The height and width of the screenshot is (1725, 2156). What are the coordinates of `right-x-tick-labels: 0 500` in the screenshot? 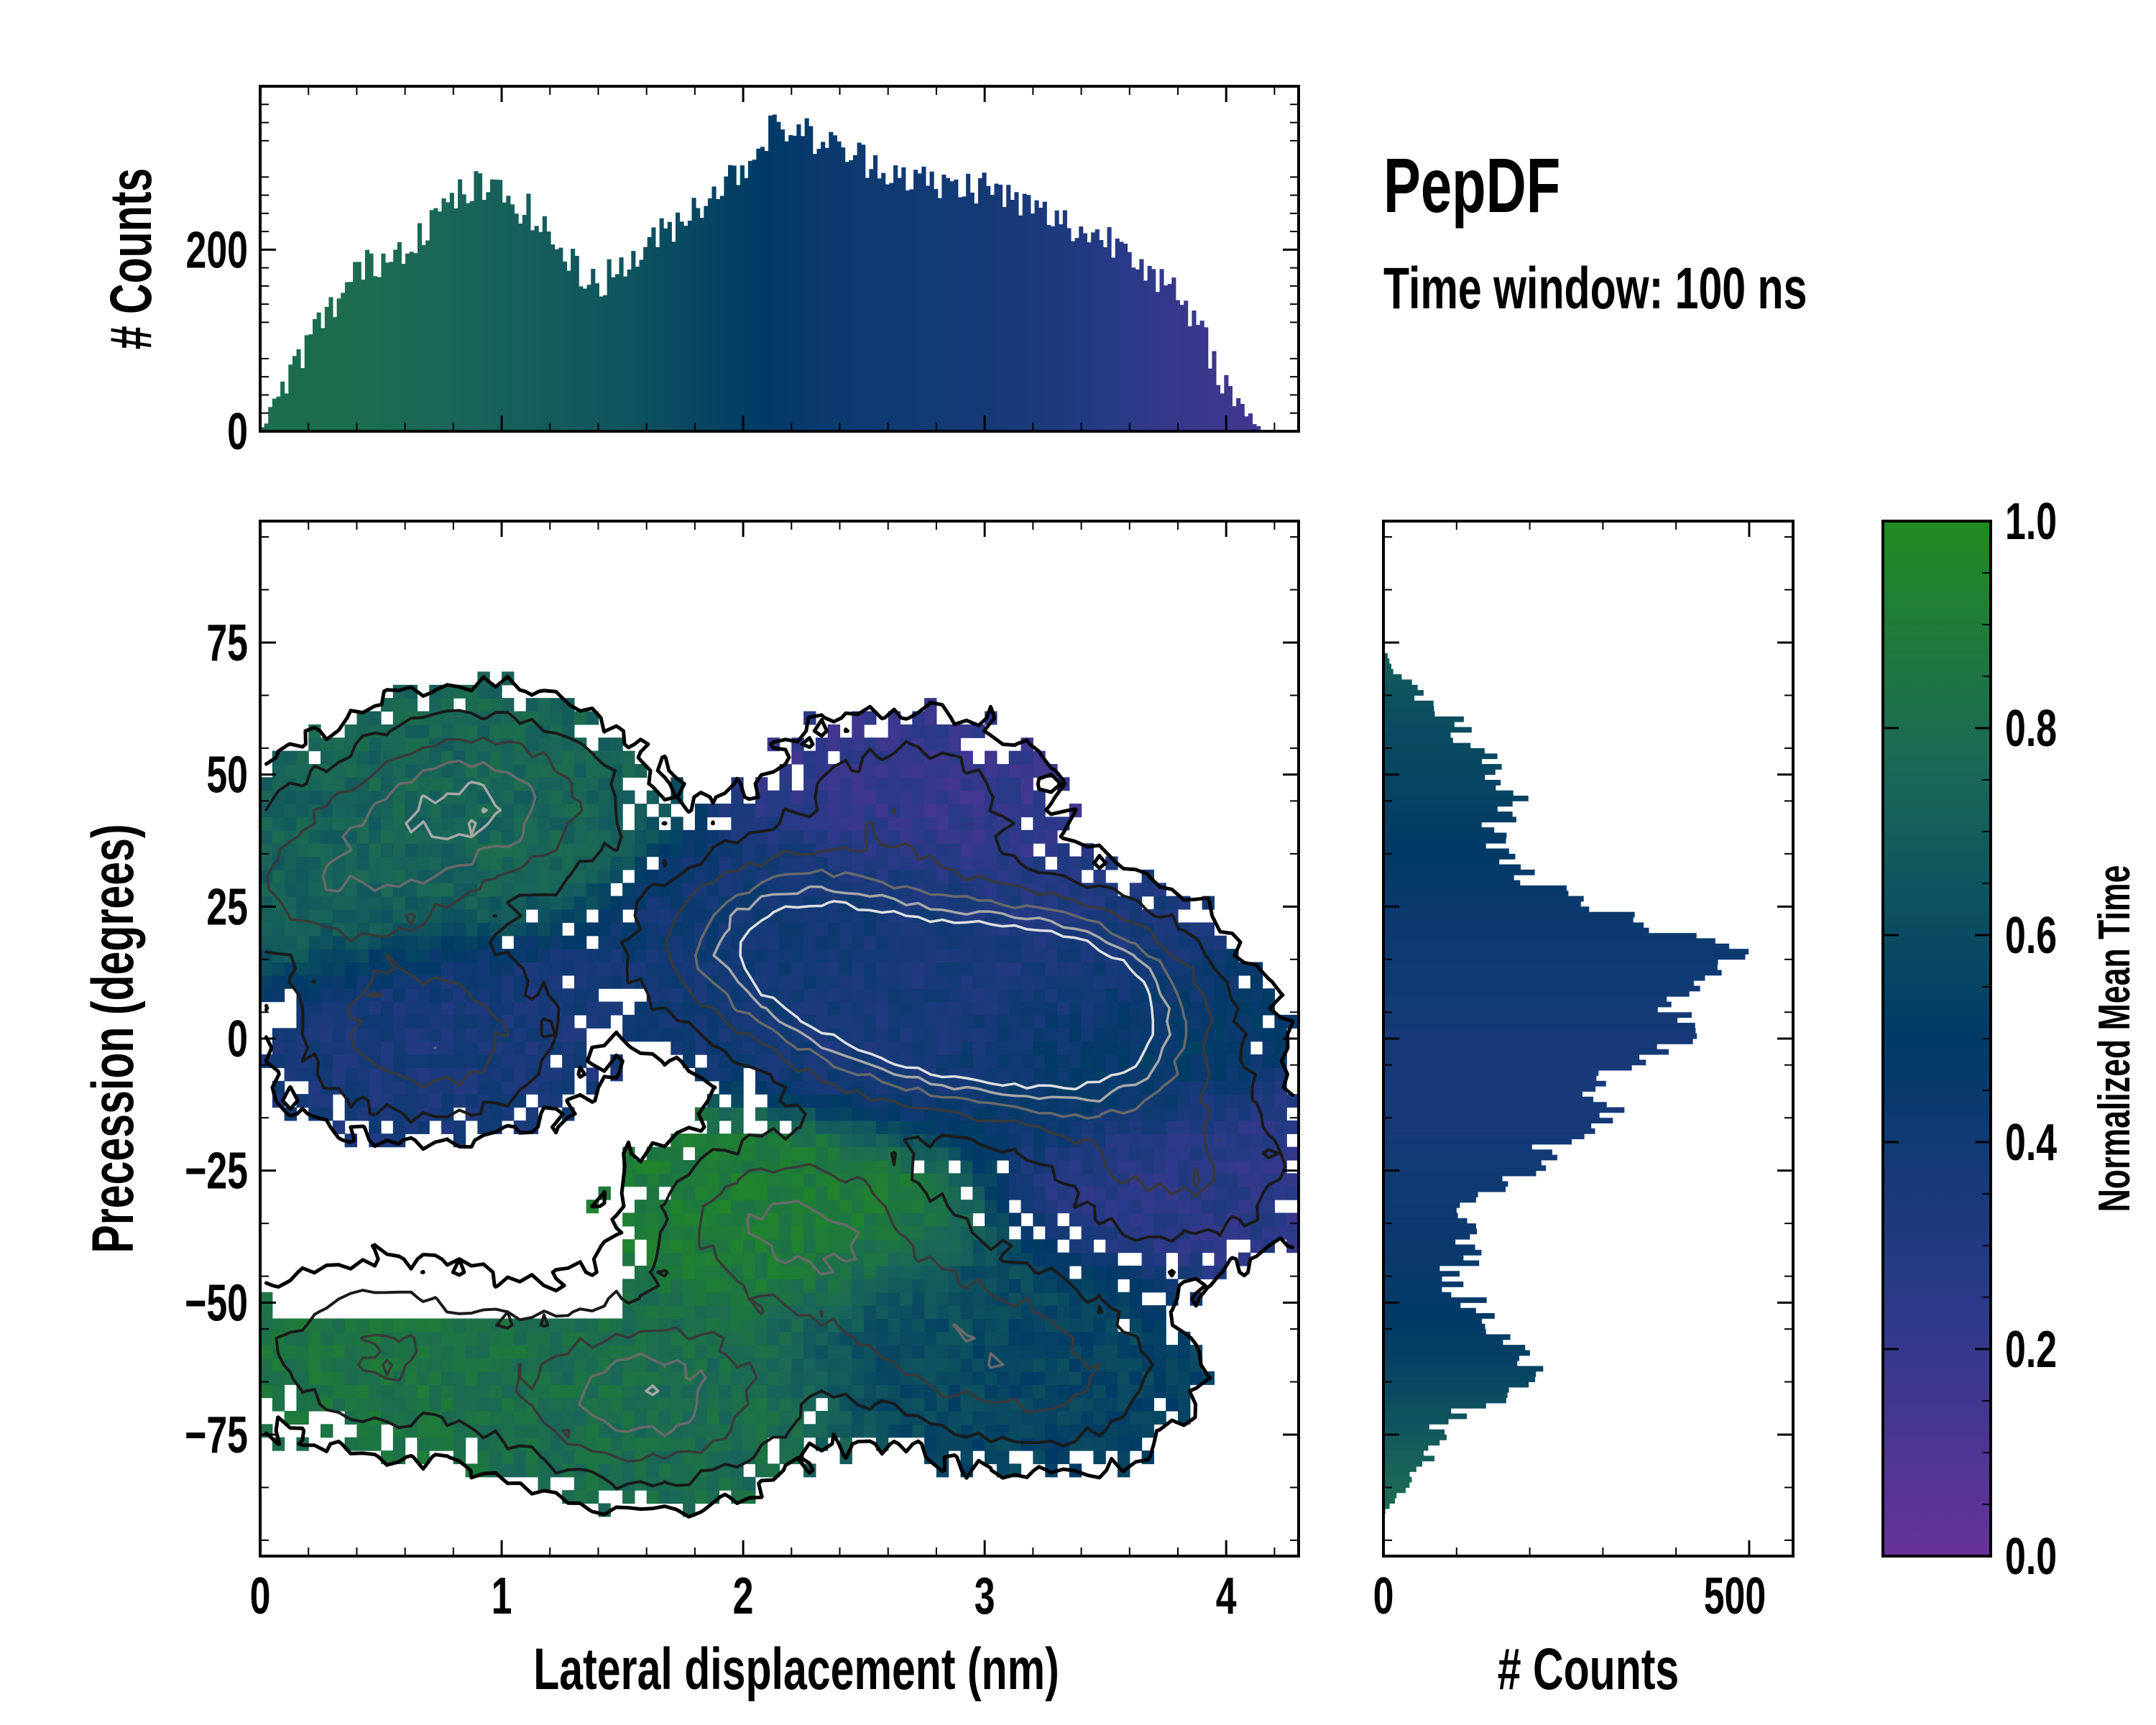 It's located at (1570, 1596).